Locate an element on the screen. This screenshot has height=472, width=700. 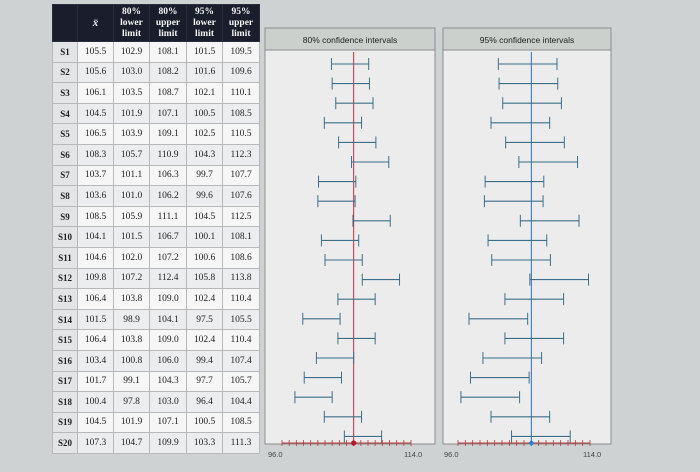
table-cell: 101.1 is located at coordinates (131, 175).